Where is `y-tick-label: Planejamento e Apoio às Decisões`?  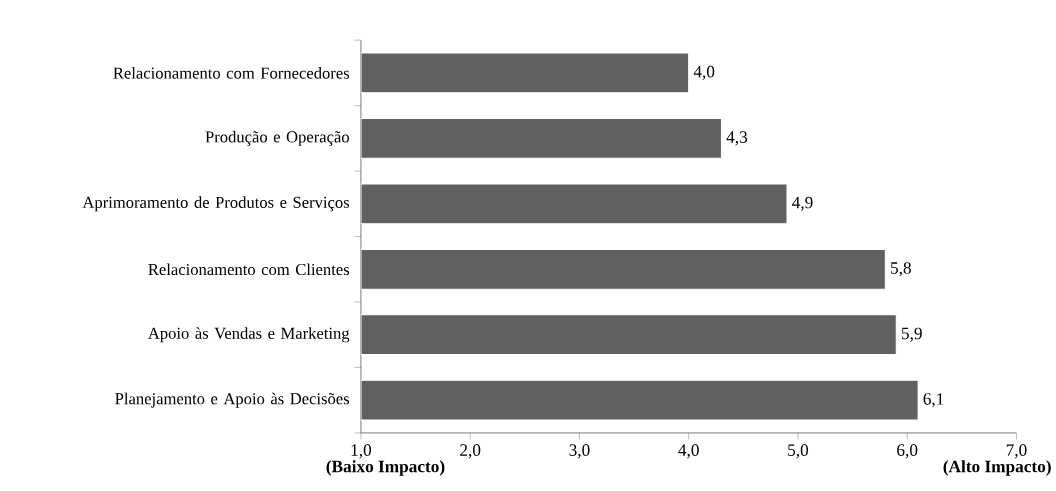
y-tick-label: Planejamento e Apoio às Decisões is located at coordinates (232, 400).